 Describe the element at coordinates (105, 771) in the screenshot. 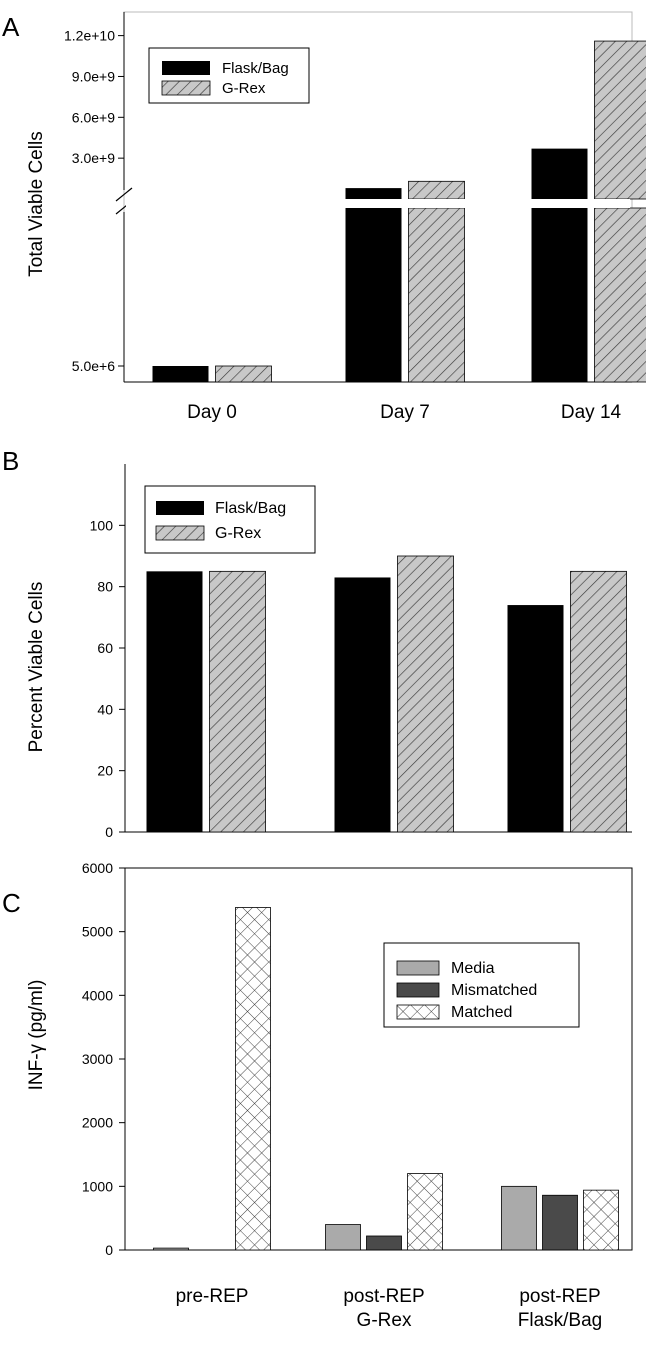

I see `y-tick-label-1: 20` at that location.